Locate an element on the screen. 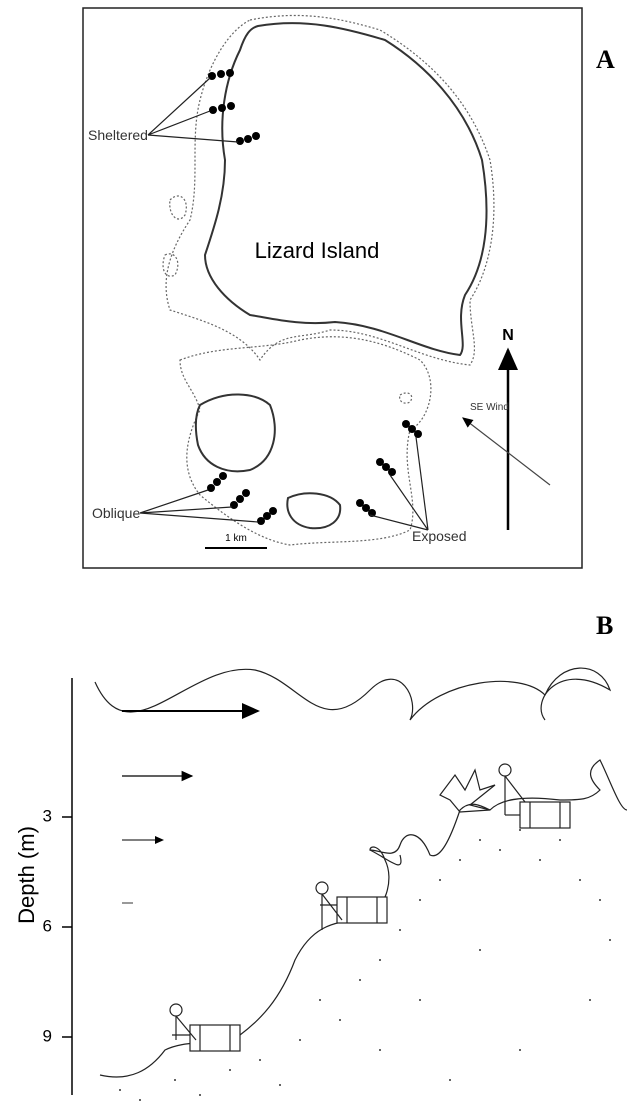 Image resolution: width=627 pixels, height=1109 pixels. island-name: Lizard Island is located at coordinates (317, 250).